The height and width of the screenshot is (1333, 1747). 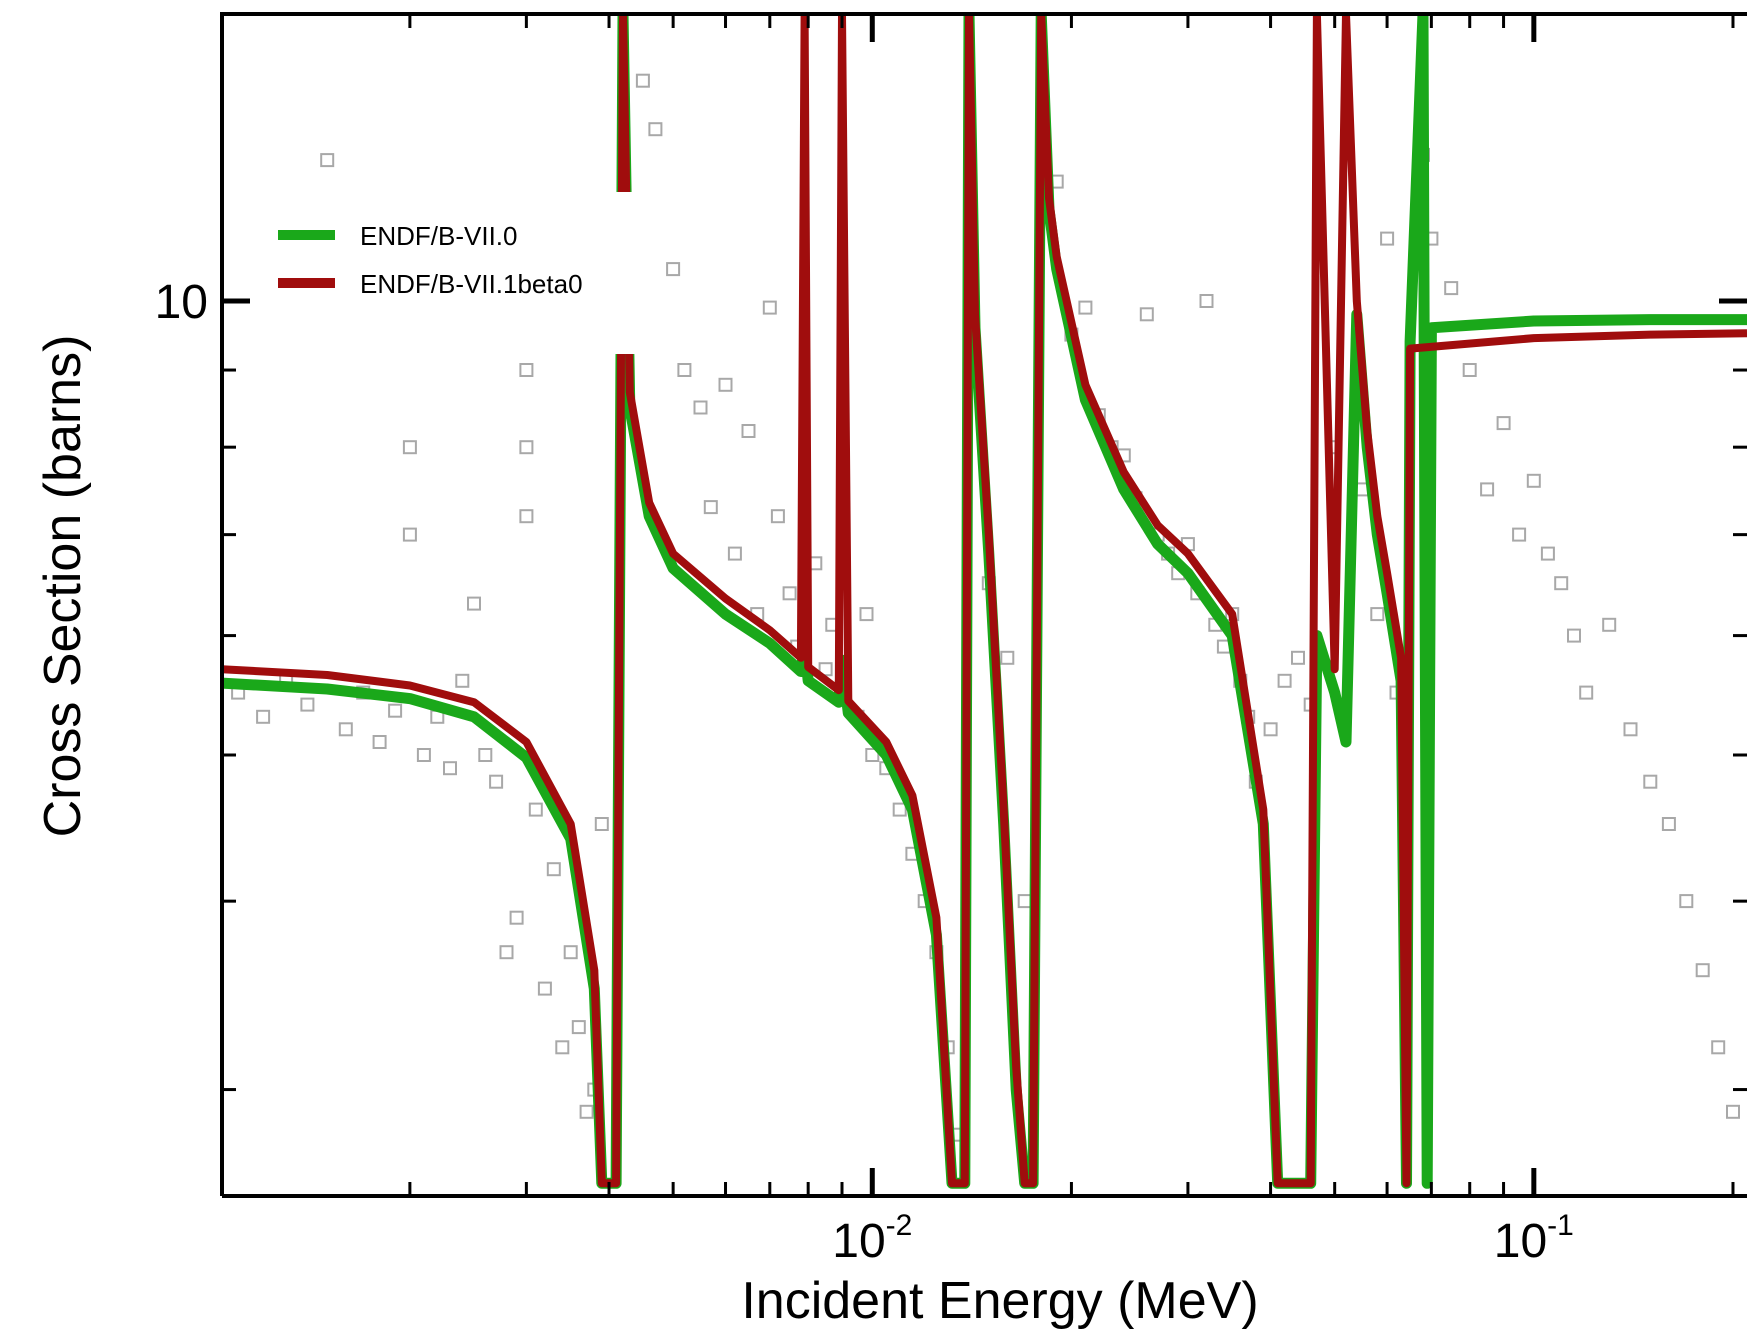 I want to click on legend-label-endf-vii0: ENDF/B-VII.0, so click(x=438, y=236).